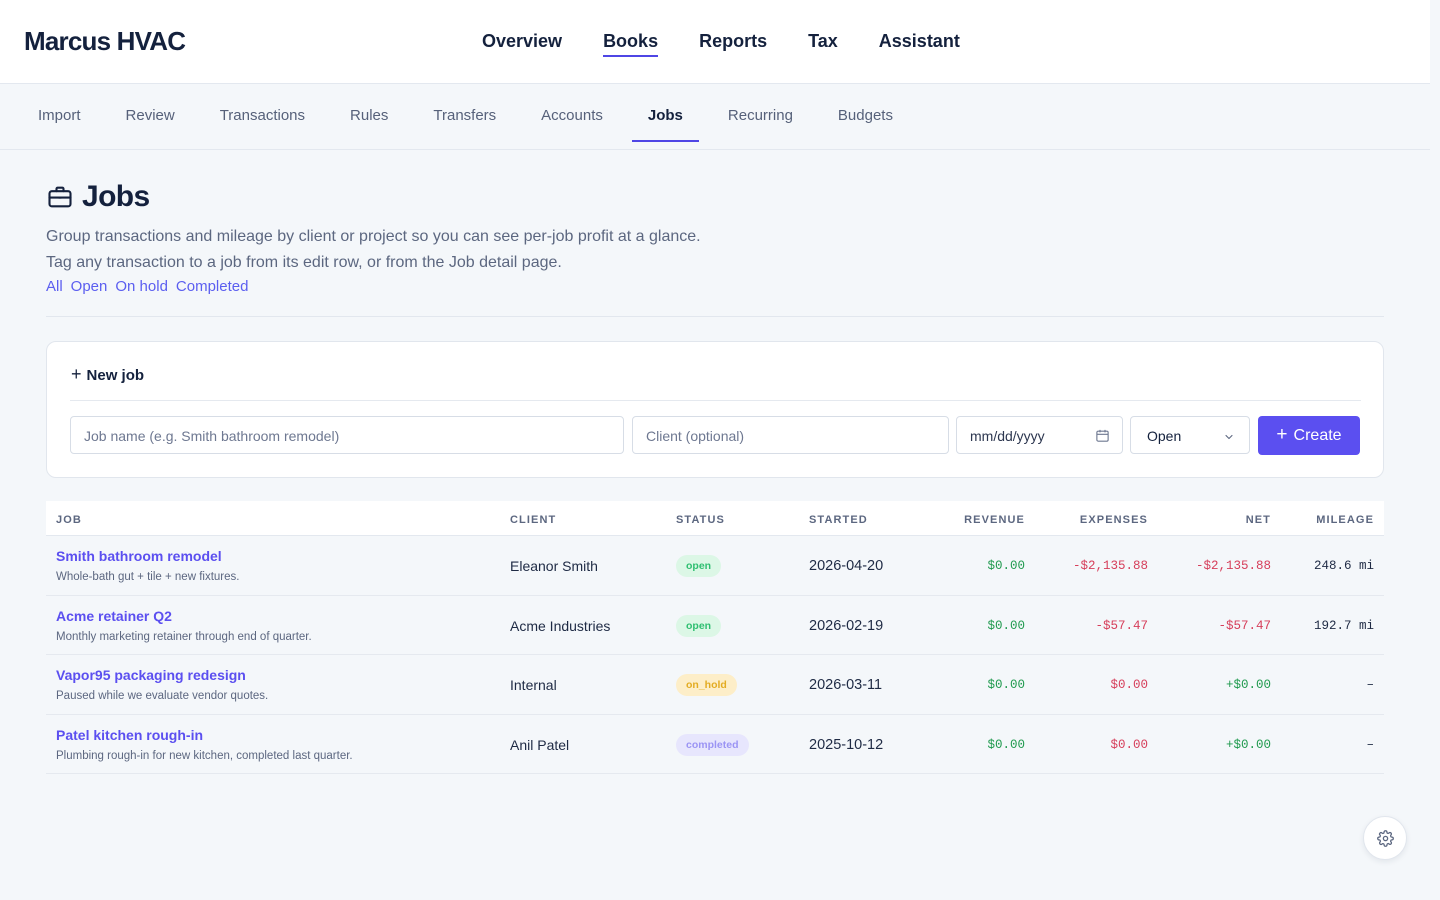  I want to click on header-expenses: EXPENSES, so click(1113, 520).